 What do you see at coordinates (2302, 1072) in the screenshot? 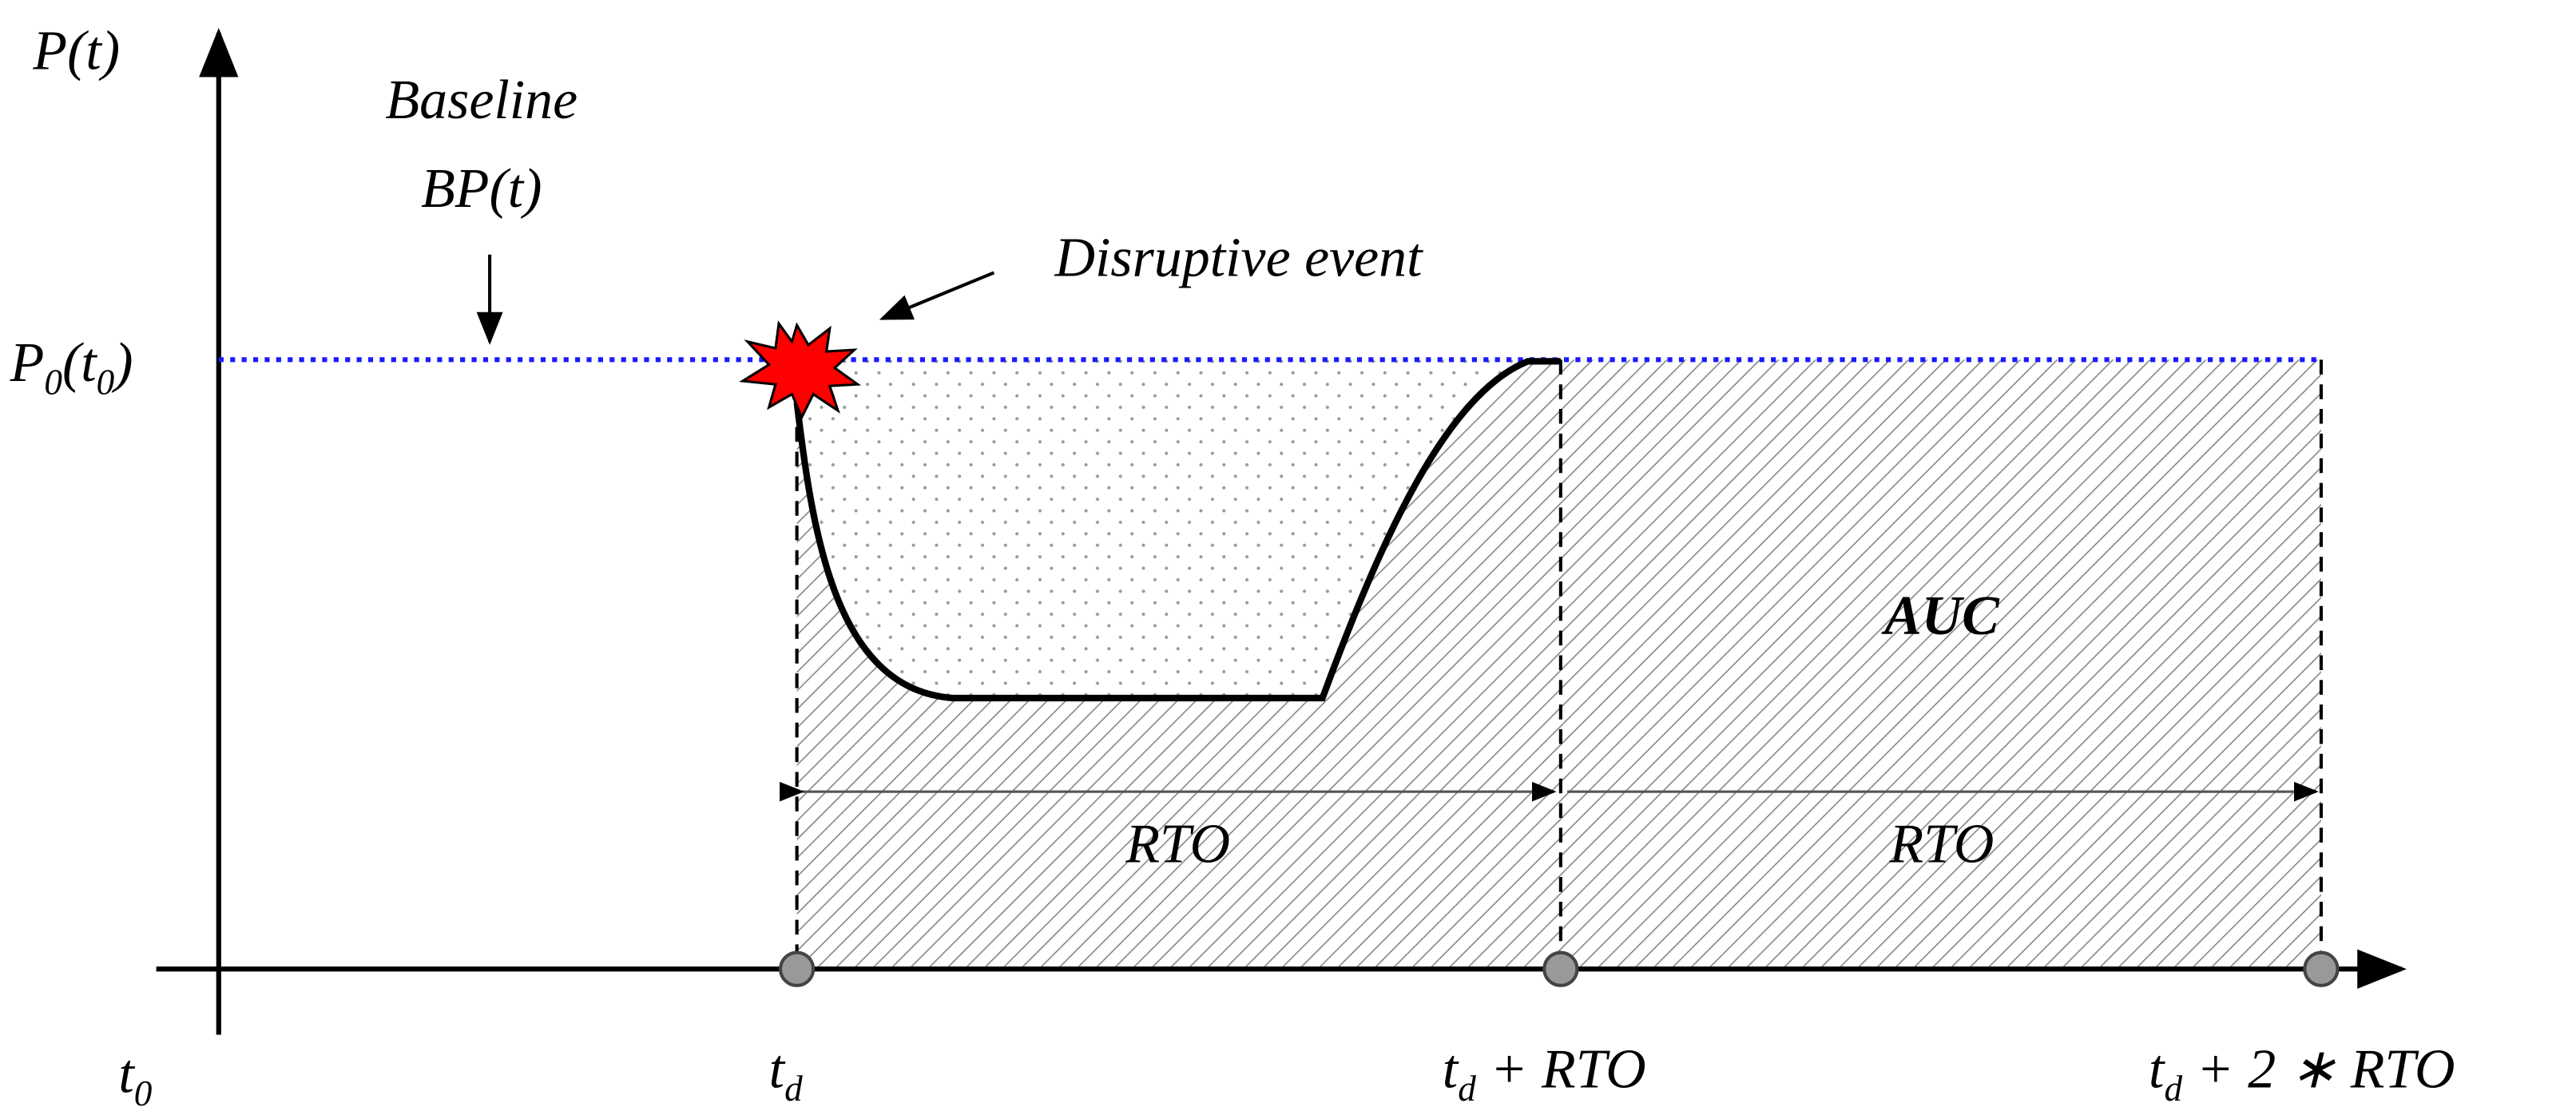
I see `x-label: td + 2 ∗ RTO` at bounding box center [2302, 1072].